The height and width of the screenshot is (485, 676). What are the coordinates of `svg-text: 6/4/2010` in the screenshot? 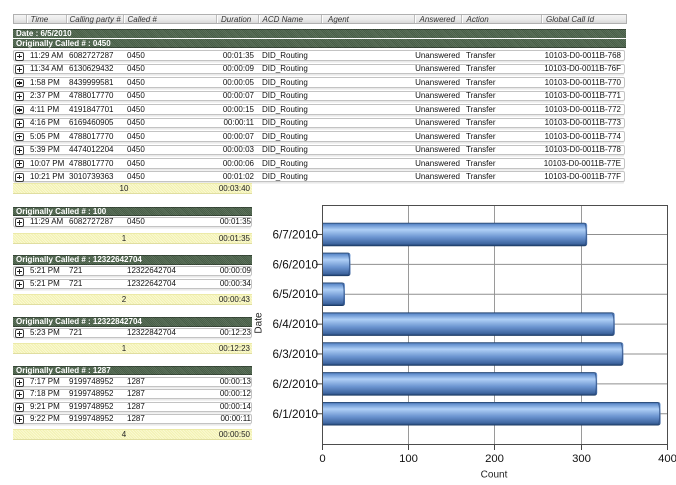 It's located at (296, 324).